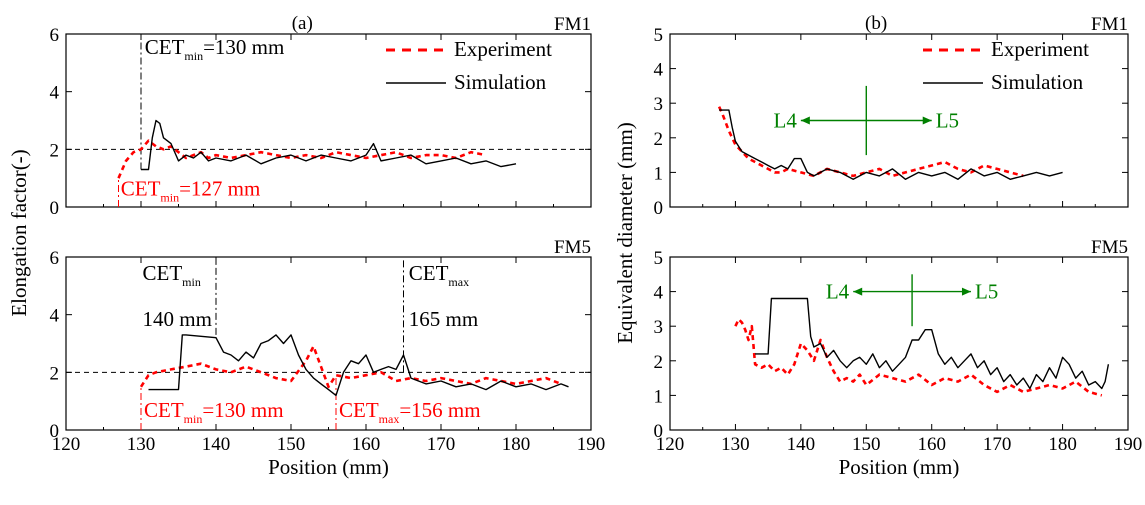  Describe the element at coordinates (302, 23) in the screenshot. I see `panel-label: (a)` at that location.